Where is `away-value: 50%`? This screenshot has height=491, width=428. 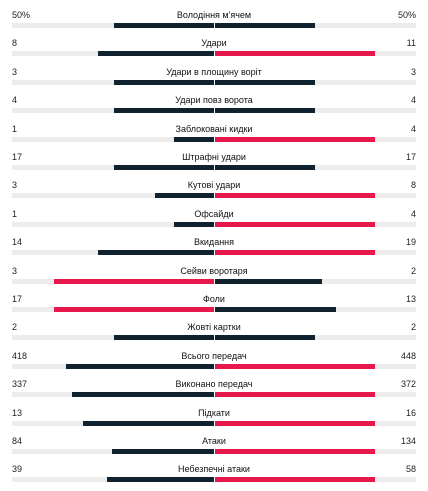
away-value: 50% is located at coordinates (406, 15).